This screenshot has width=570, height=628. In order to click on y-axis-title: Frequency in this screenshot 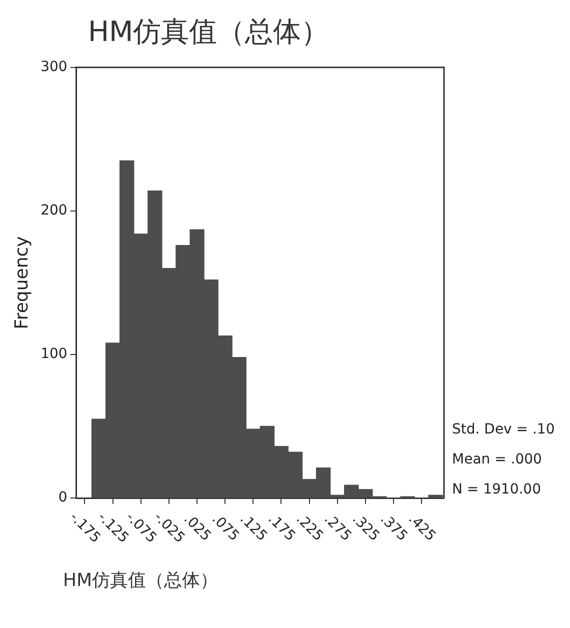, I will do `click(21, 283)`.